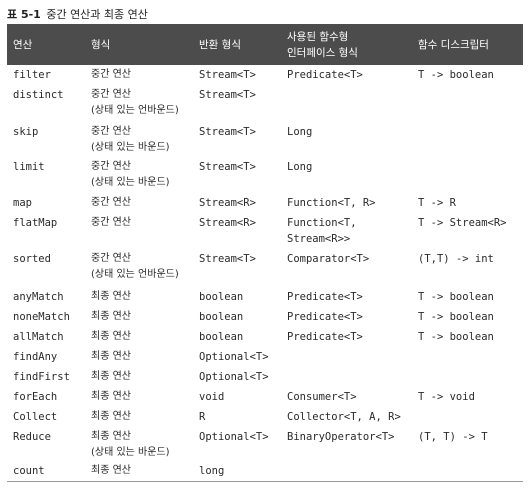  I want to click on cell-functional-interface-main: Comparator<T>, so click(328, 259).